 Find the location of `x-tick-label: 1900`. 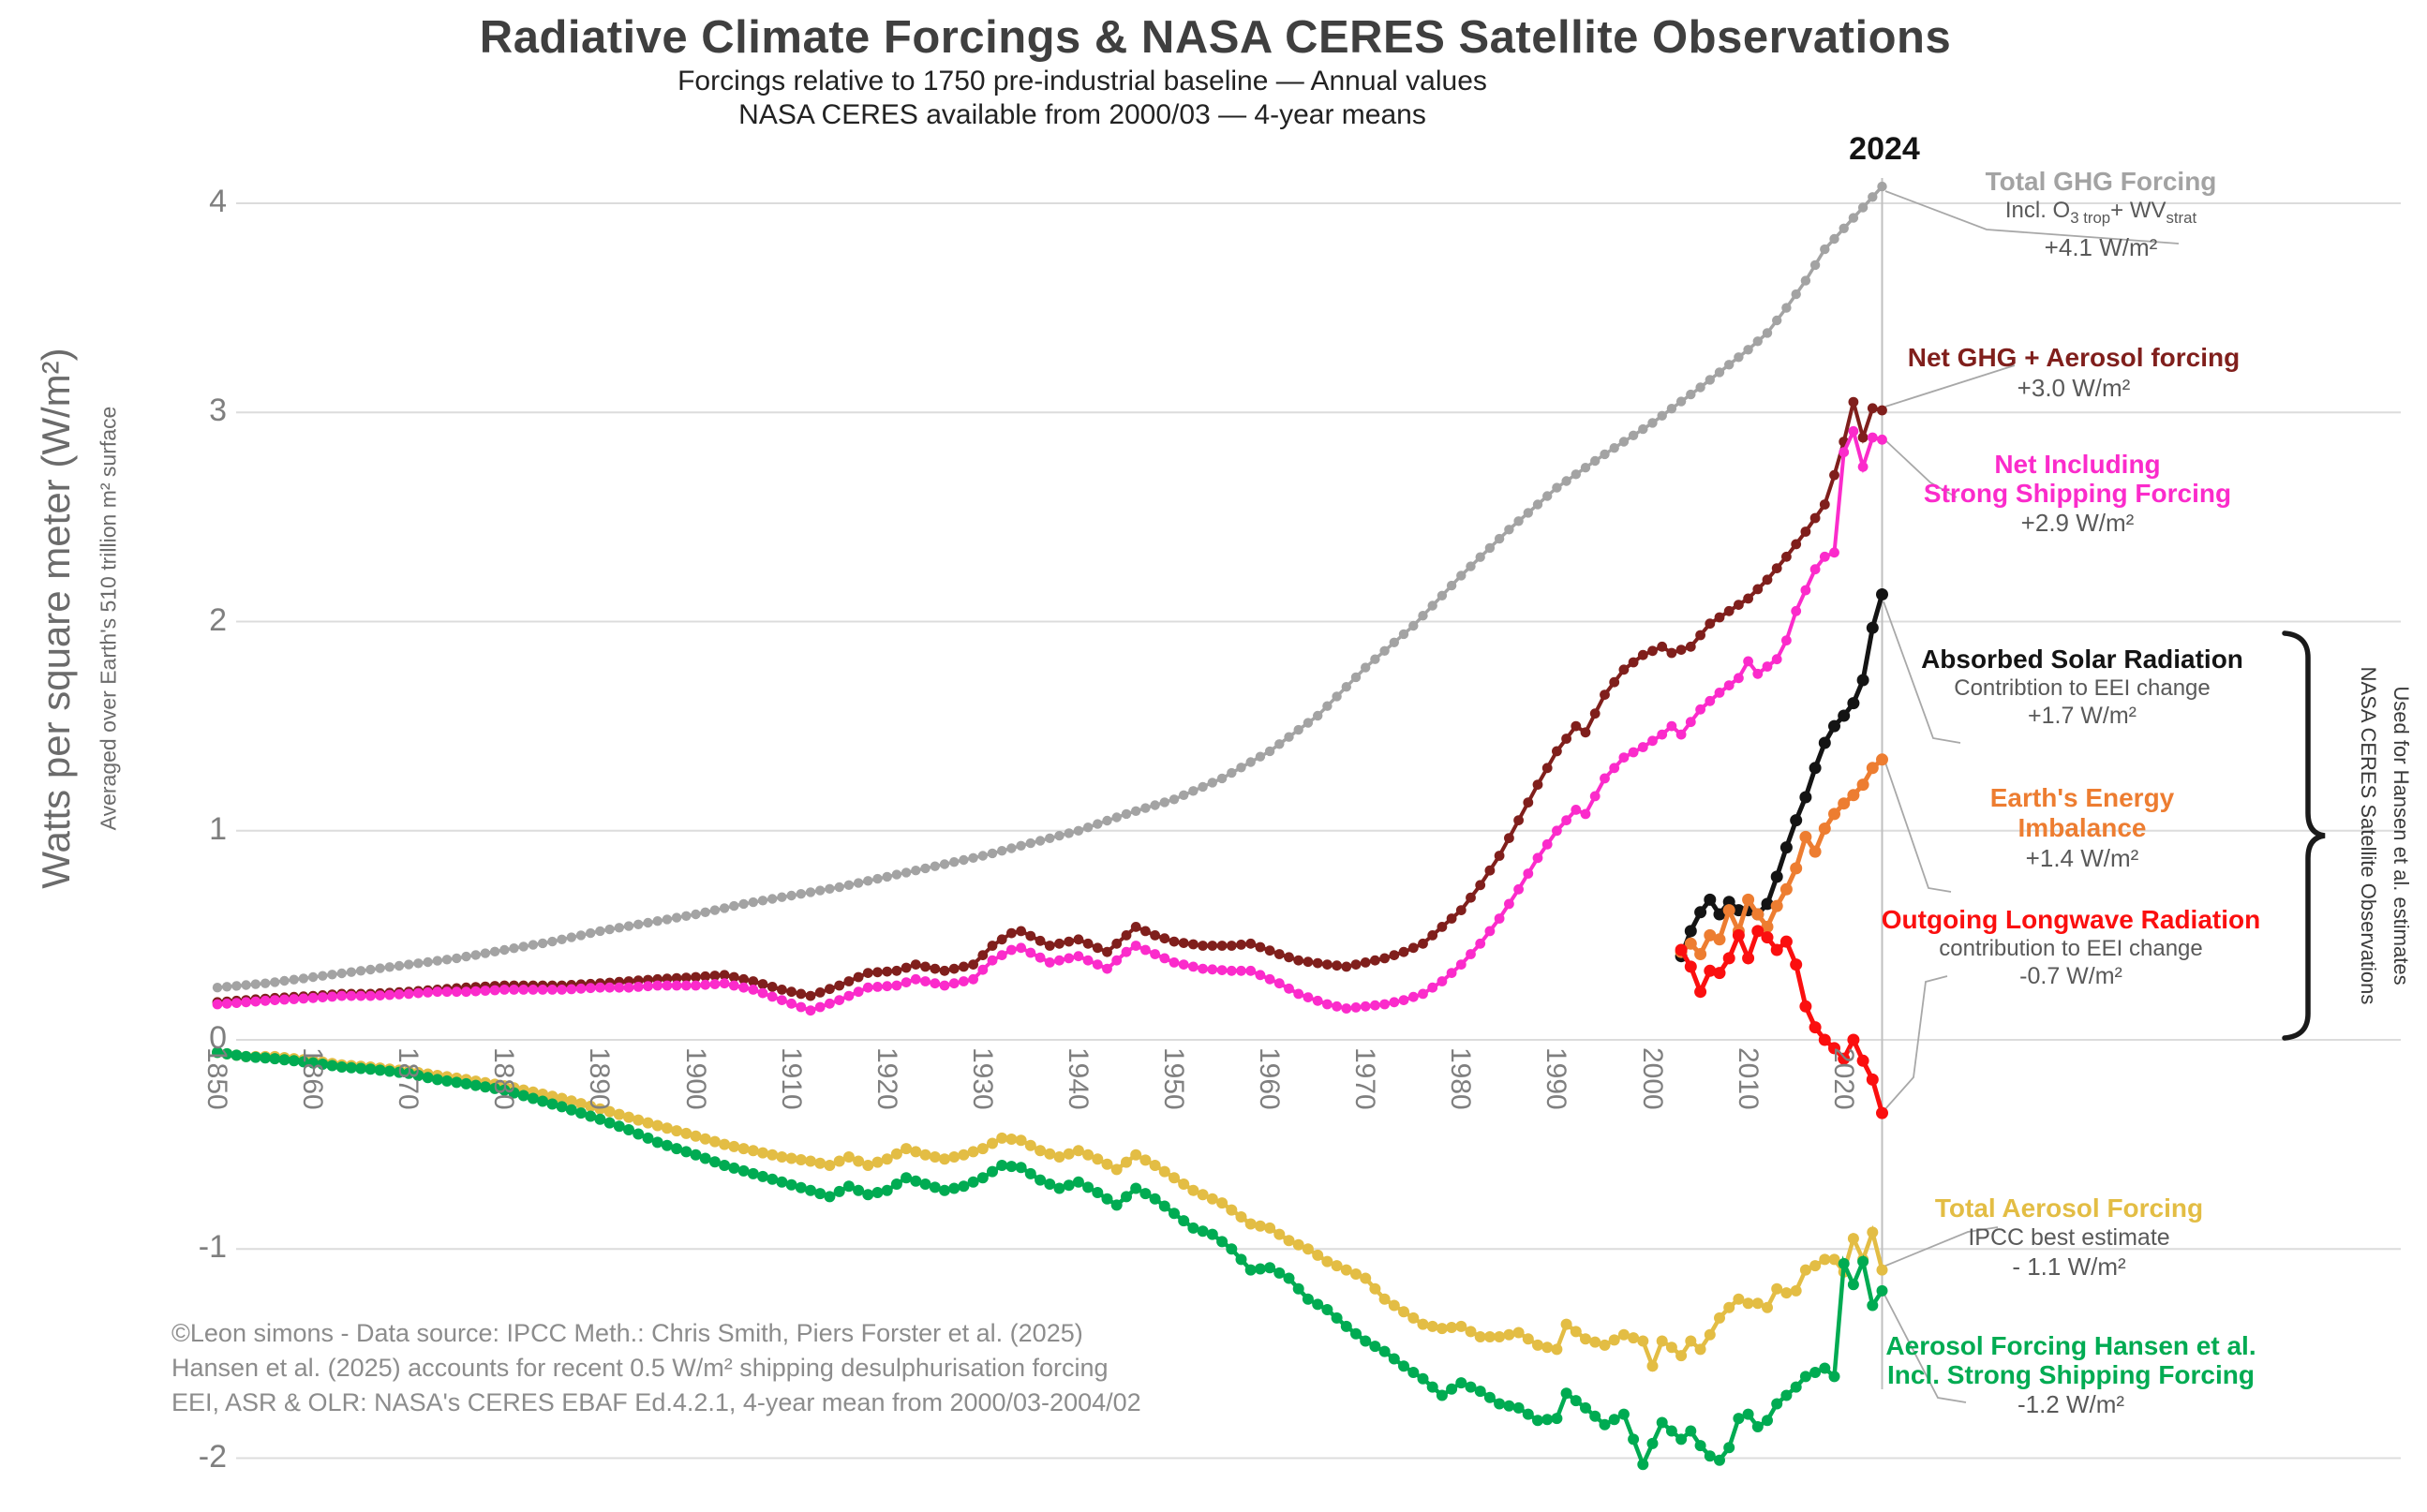

x-tick-label: 1900 is located at coordinates (695, 1078).